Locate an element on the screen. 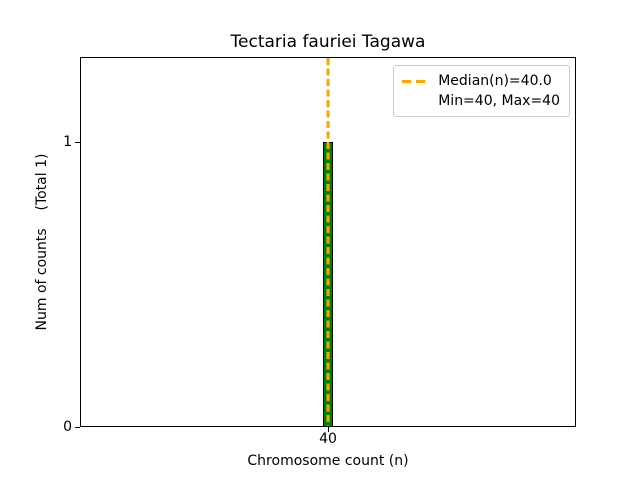 The height and width of the screenshot is (480, 640). legend: Median(n)=40.0 Min=40, Max=40 is located at coordinates (481, 91).